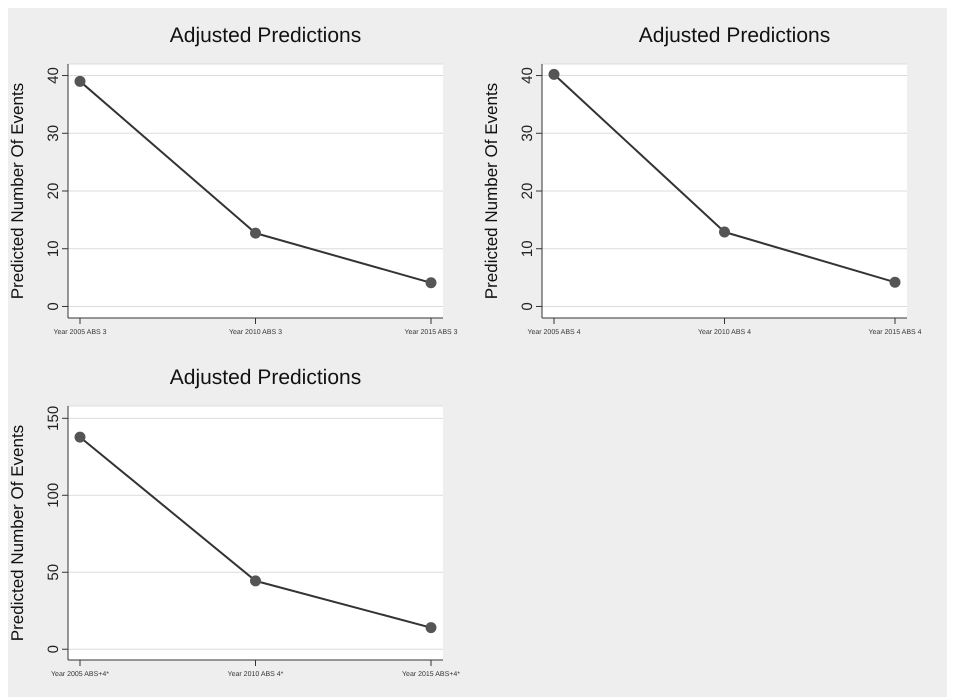 This screenshot has height=699, width=955. I want to click on y-tick-label: 50, so click(53, 572).